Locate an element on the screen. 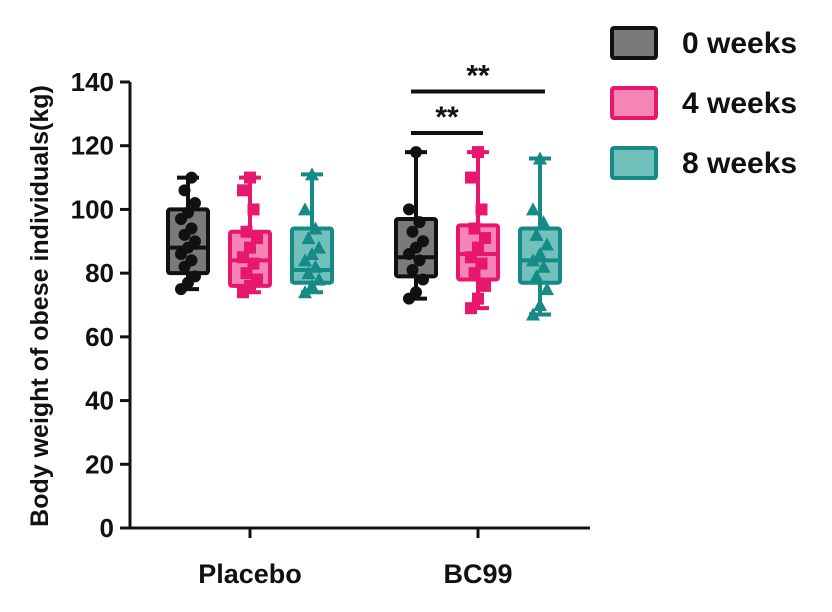 This screenshot has height=612, width=832. legend-item-8-weeks: 8 weeks is located at coordinates (703, 163).